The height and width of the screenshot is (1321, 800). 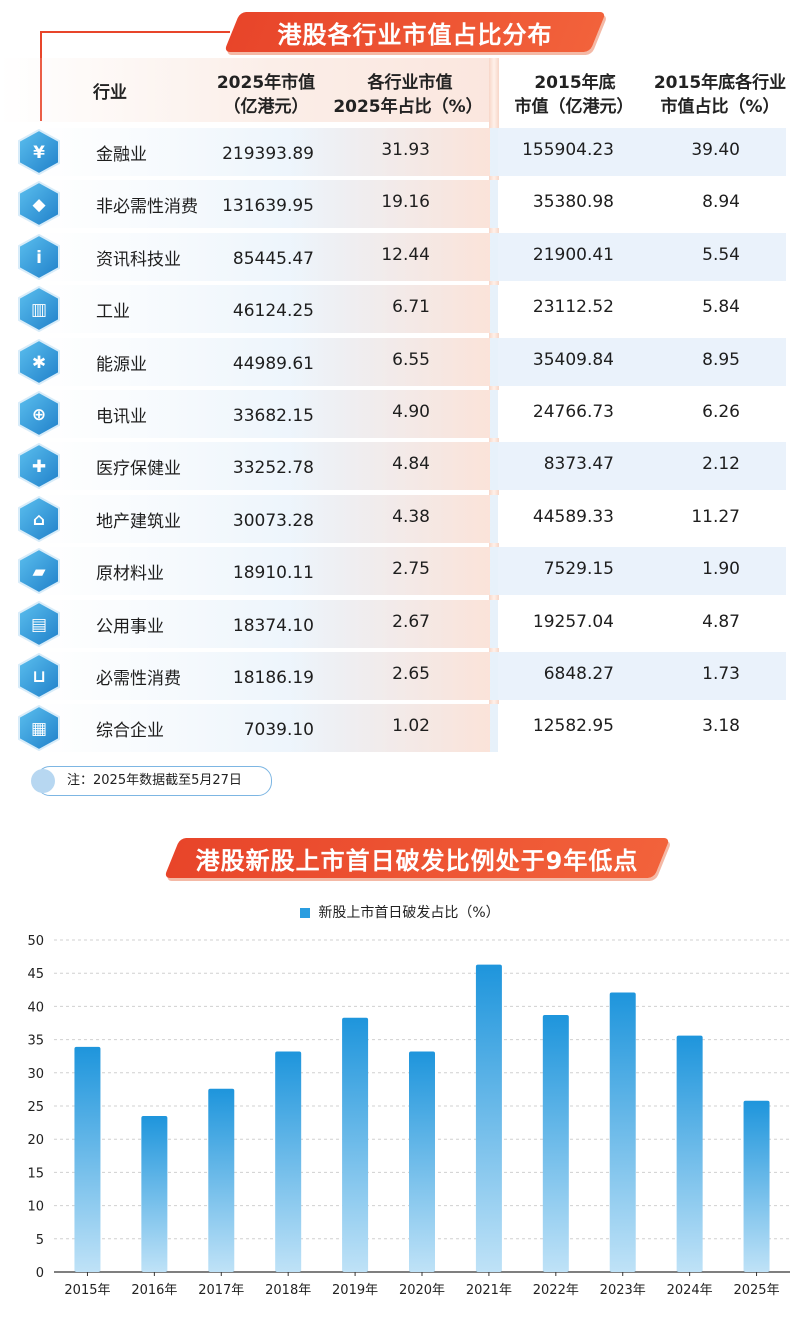 What do you see at coordinates (721, 674) in the screenshot?
I see `share-2015: 1.73` at bounding box center [721, 674].